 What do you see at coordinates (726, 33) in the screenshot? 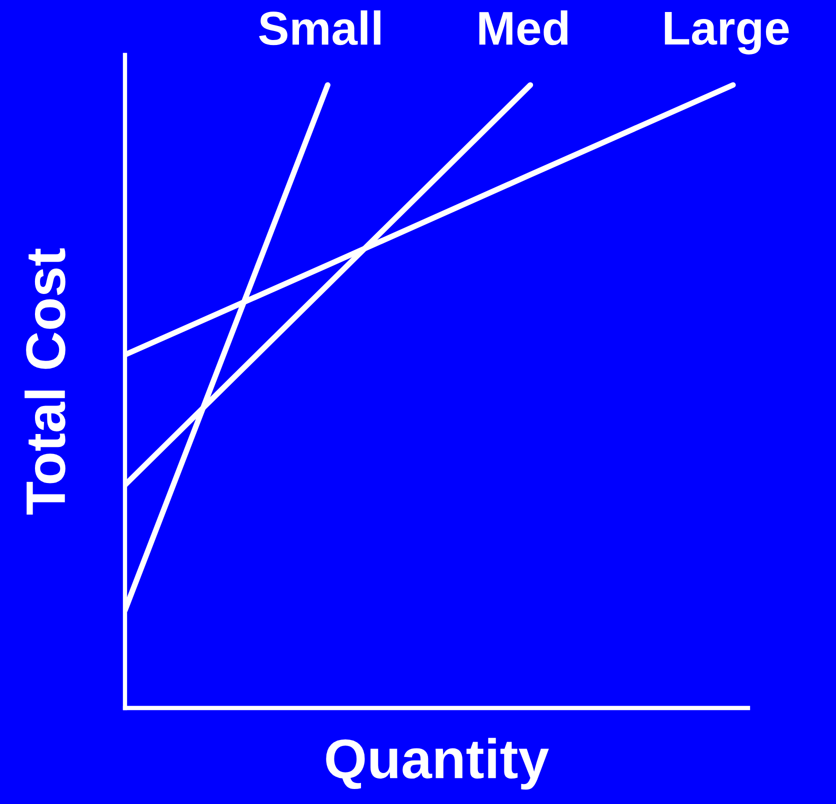
I see `series-label: Large` at bounding box center [726, 33].